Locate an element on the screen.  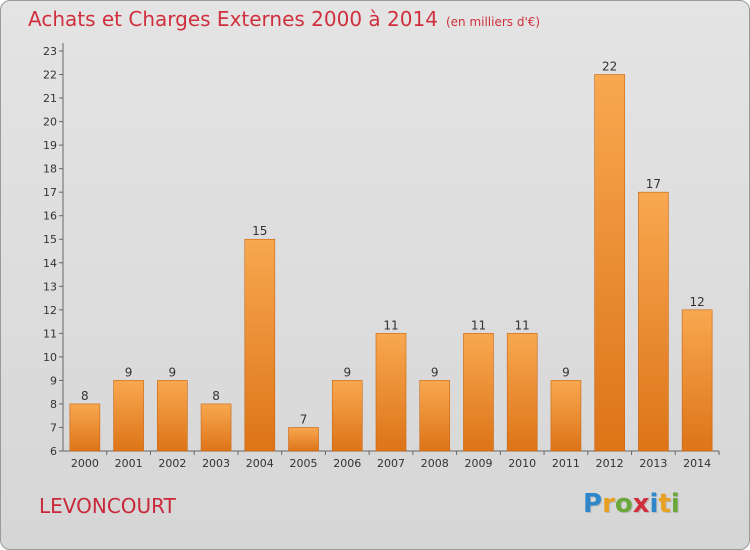
logo-letter: P is located at coordinates (593, 504).